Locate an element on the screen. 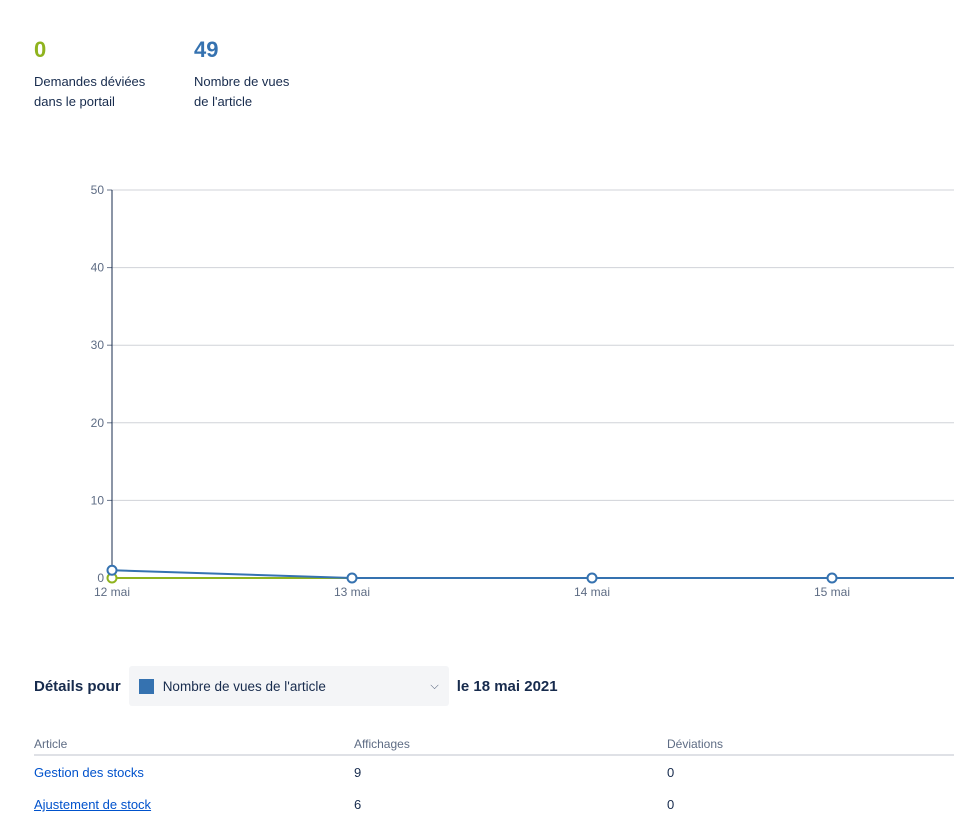  y-tick-label: 20 is located at coordinates (98, 423).